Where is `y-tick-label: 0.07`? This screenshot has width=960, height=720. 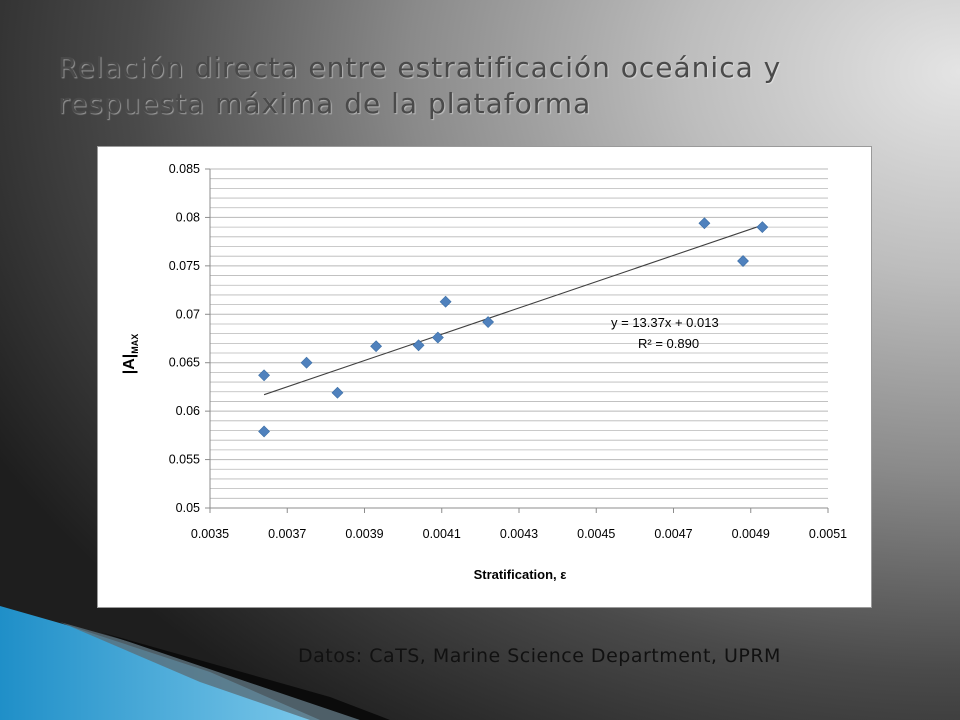 y-tick-label: 0.07 is located at coordinates (188, 314).